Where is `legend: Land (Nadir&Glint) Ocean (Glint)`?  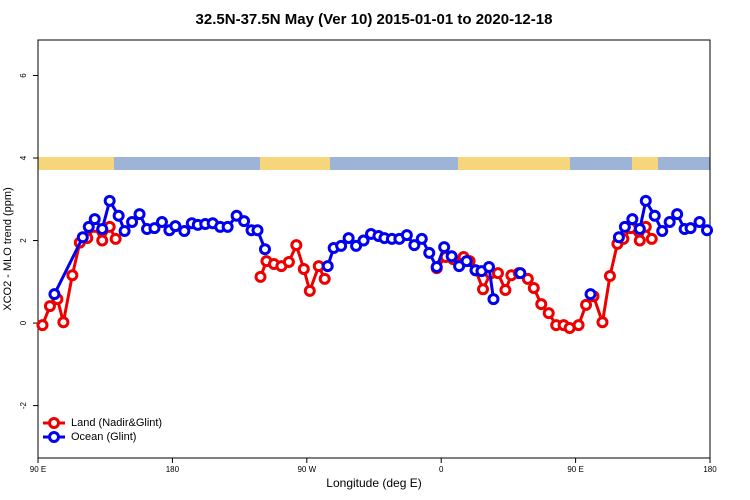
legend: Land (Nadir&Glint) Ocean (Glint) is located at coordinates (102, 430).